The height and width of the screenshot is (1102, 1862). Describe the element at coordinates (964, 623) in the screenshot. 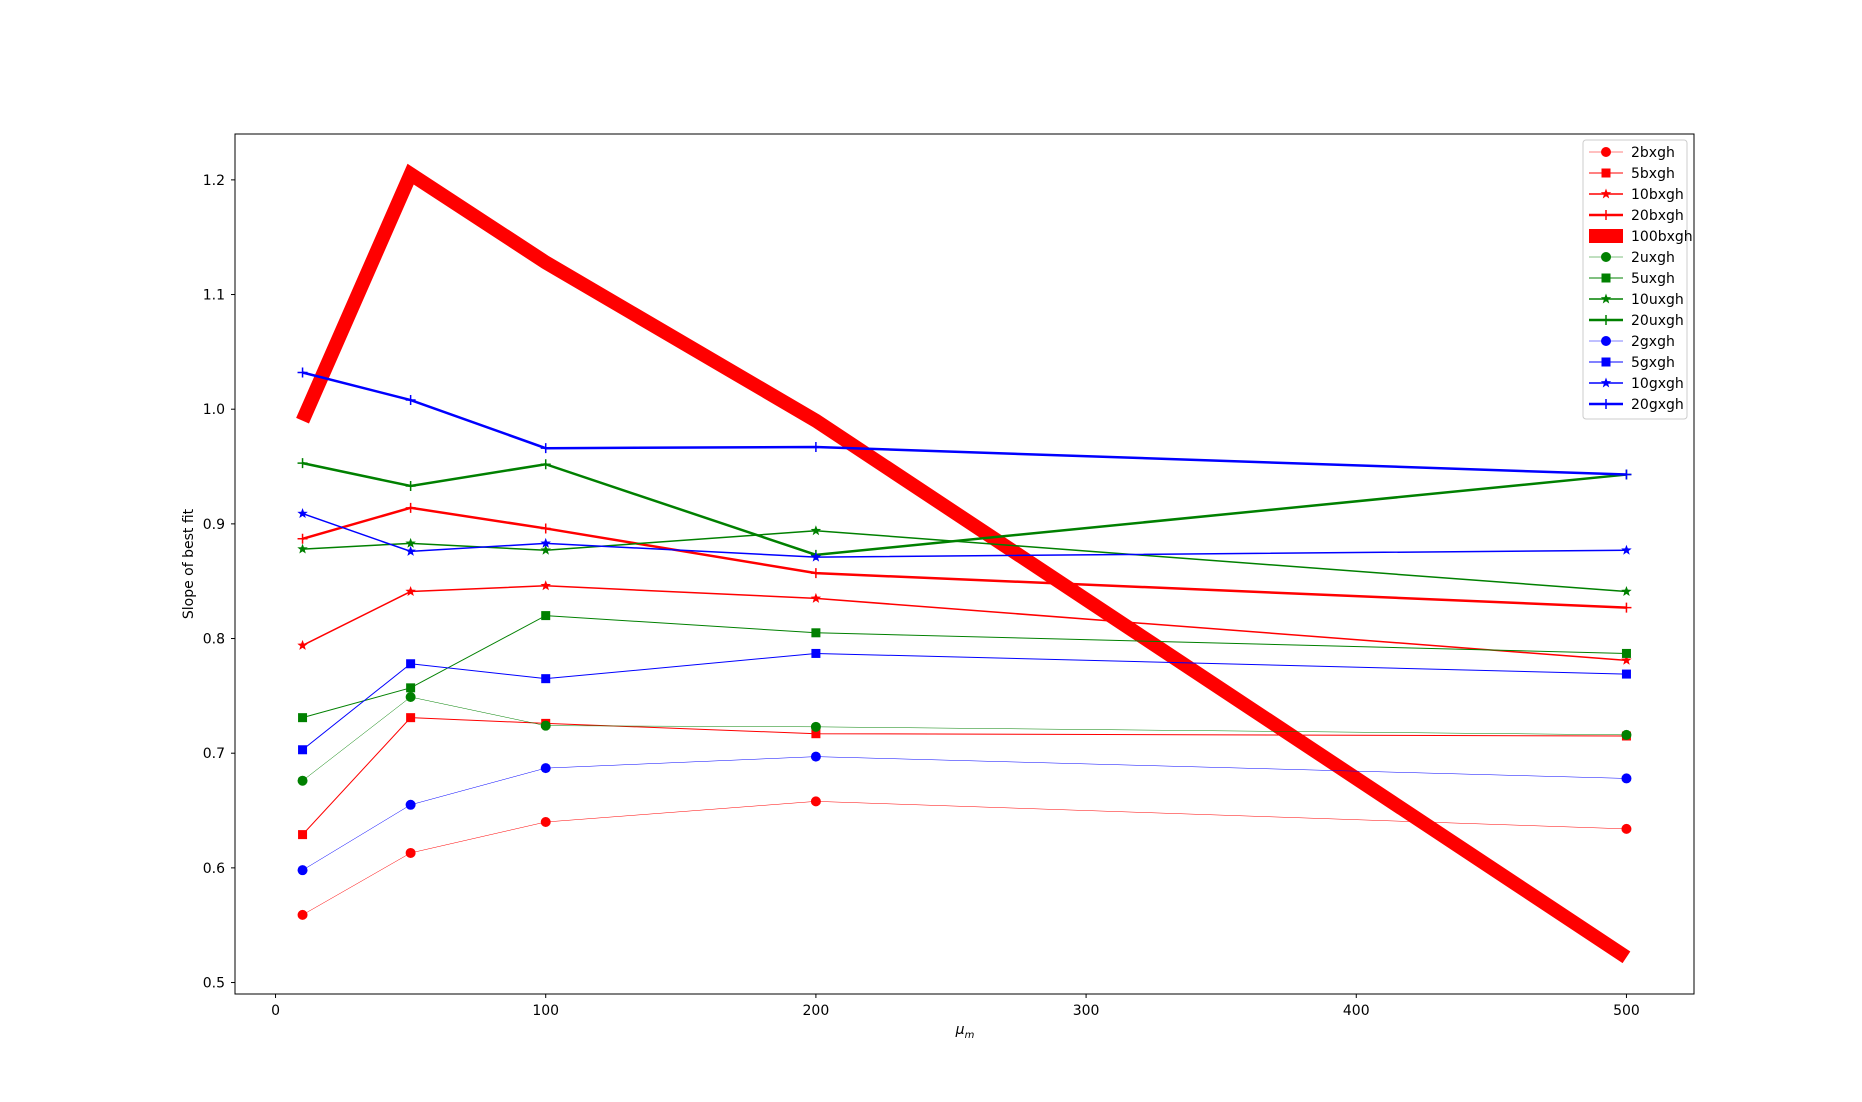

I see `series-line-10bxgh` at that location.